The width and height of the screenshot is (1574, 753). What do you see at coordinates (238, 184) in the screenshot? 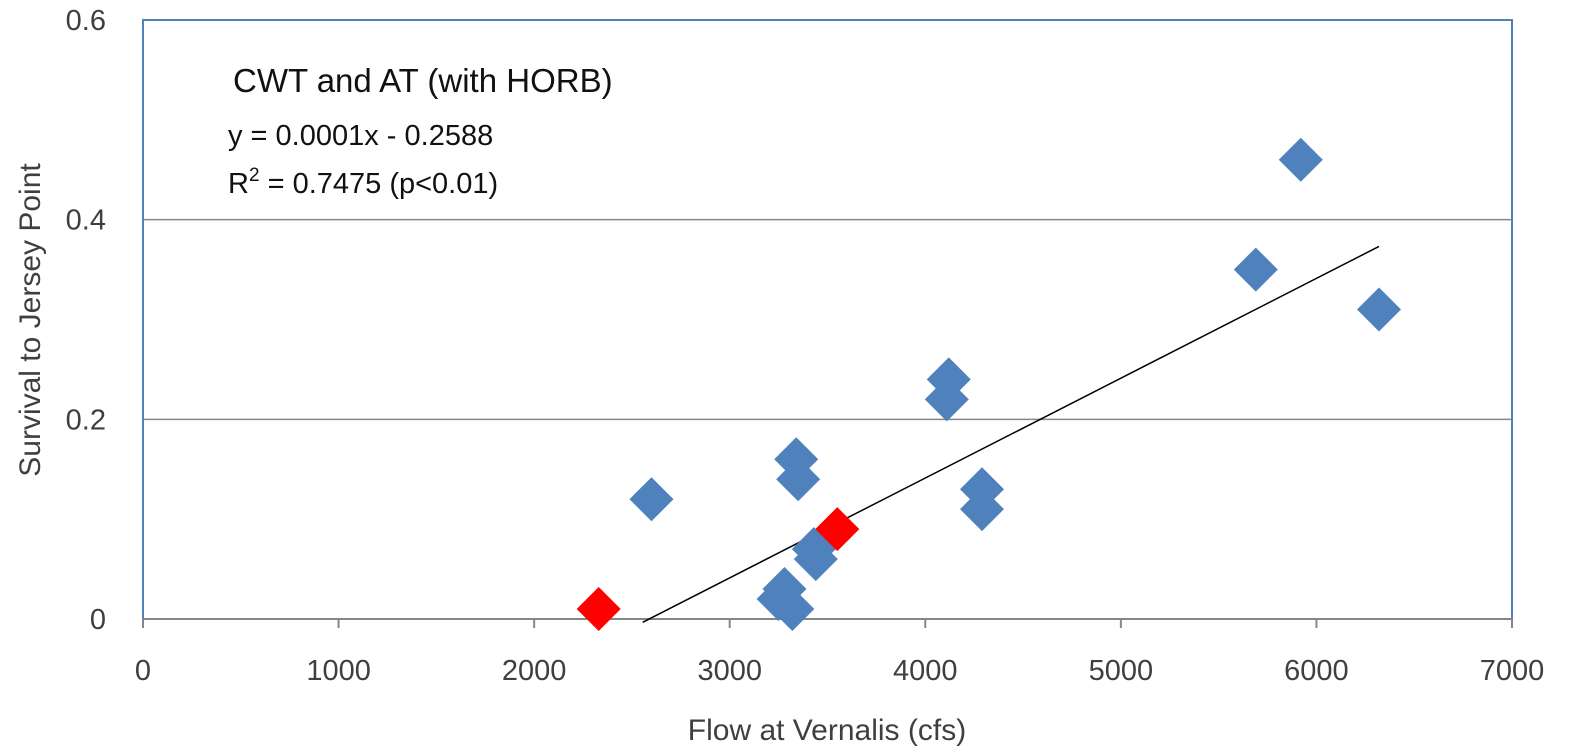
I see `r-squared-prefix: R` at bounding box center [238, 184].